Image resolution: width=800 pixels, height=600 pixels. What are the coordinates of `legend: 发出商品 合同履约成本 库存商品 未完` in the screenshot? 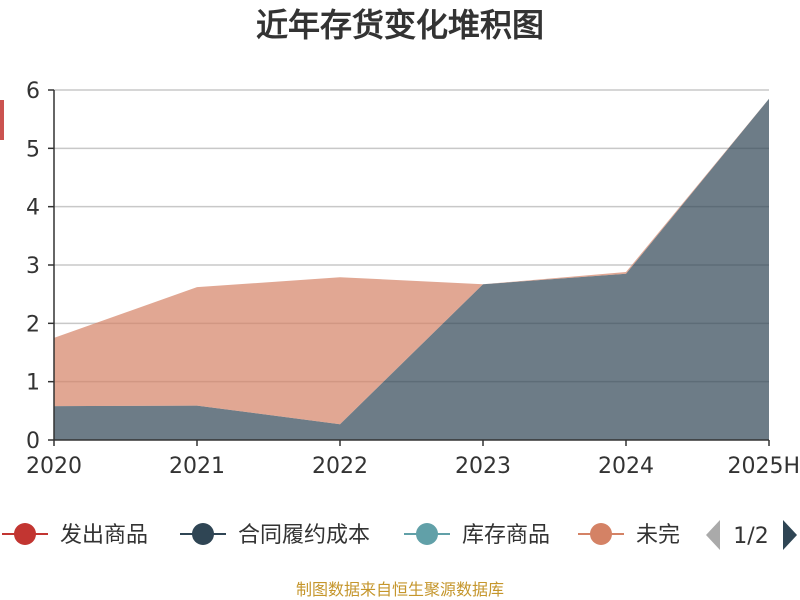 It's located at (341, 535).